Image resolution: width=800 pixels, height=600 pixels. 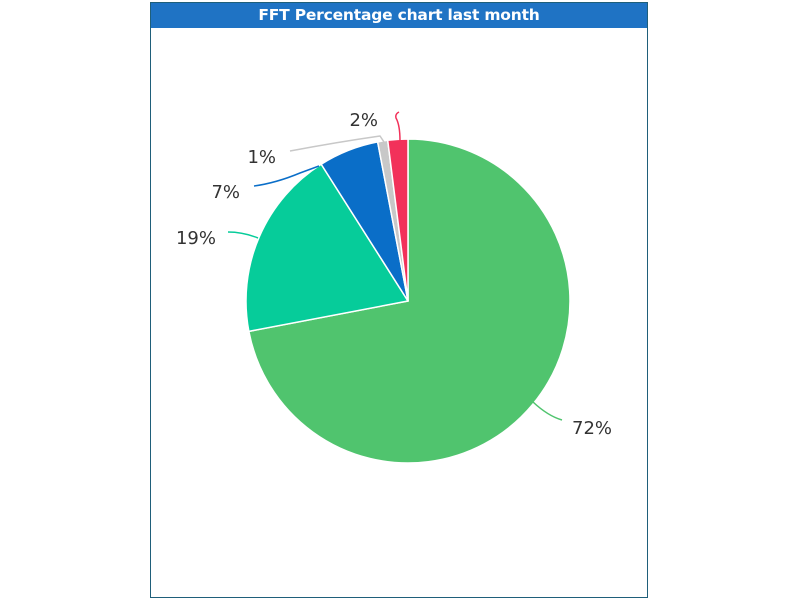 What do you see at coordinates (592, 428) in the screenshot?
I see `data-label: 72%` at bounding box center [592, 428].